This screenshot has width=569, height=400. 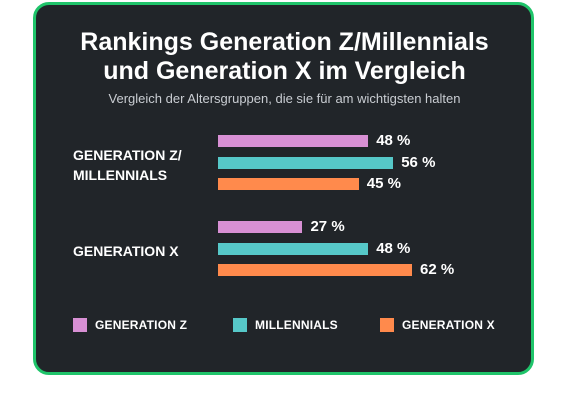 I want to click on category-label-gen-z-millennials-line-2: MILLENNIALS, so click(x=120, y=175).